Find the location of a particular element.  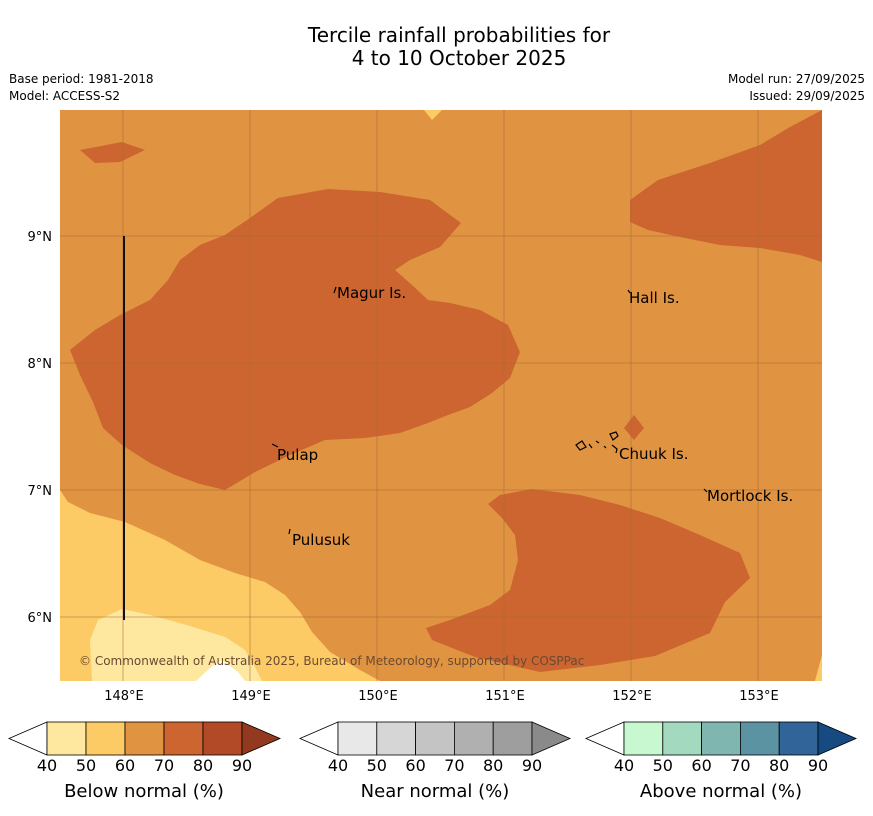

colorbar-title-below: Below normal (%) is located at coordinates (144, 791).